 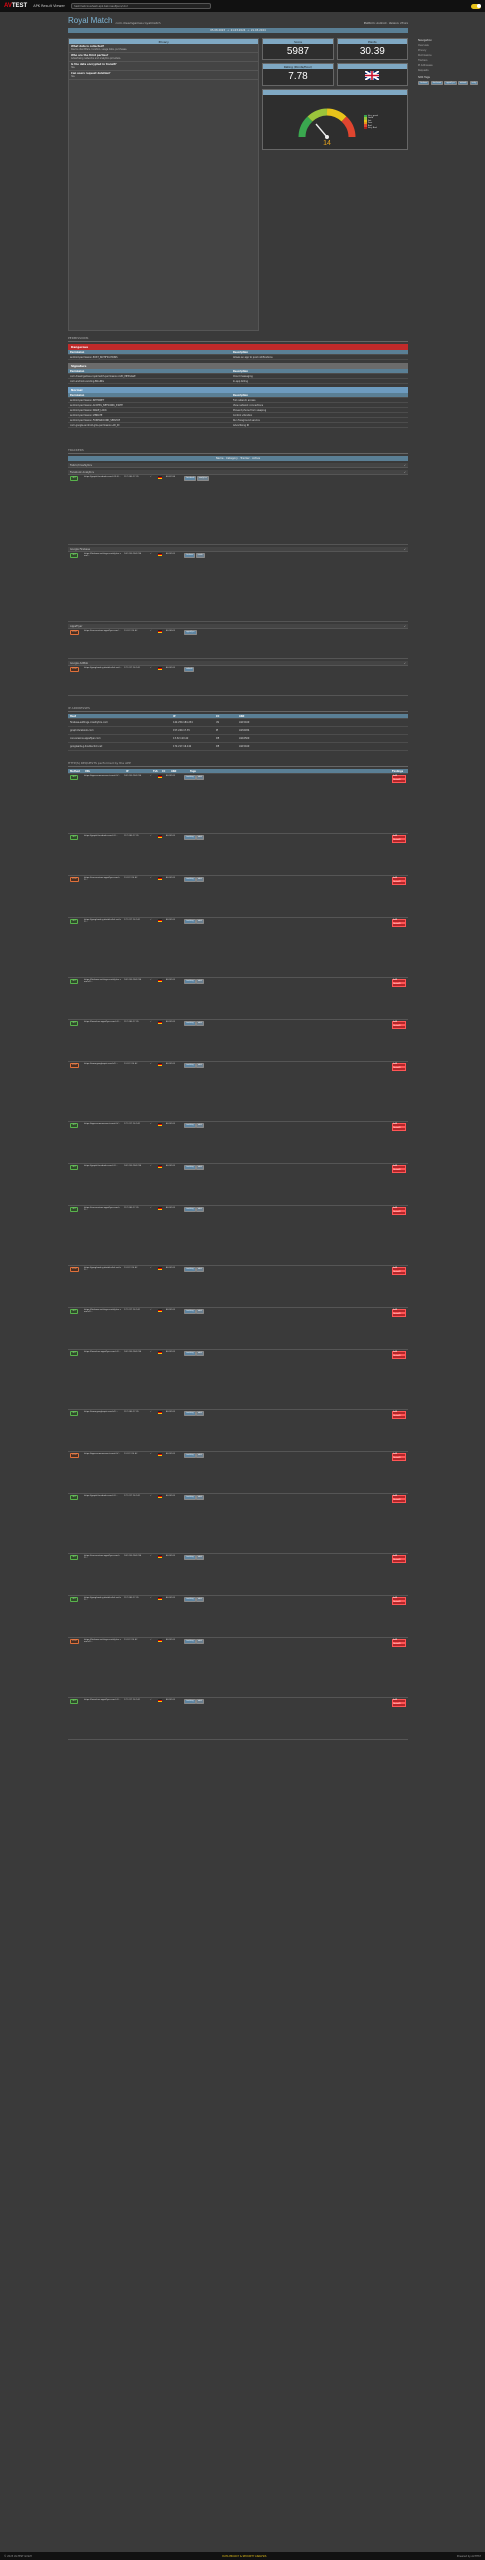 I want to click on normal-permissions-header: Normal, so click(x=238, y=390).